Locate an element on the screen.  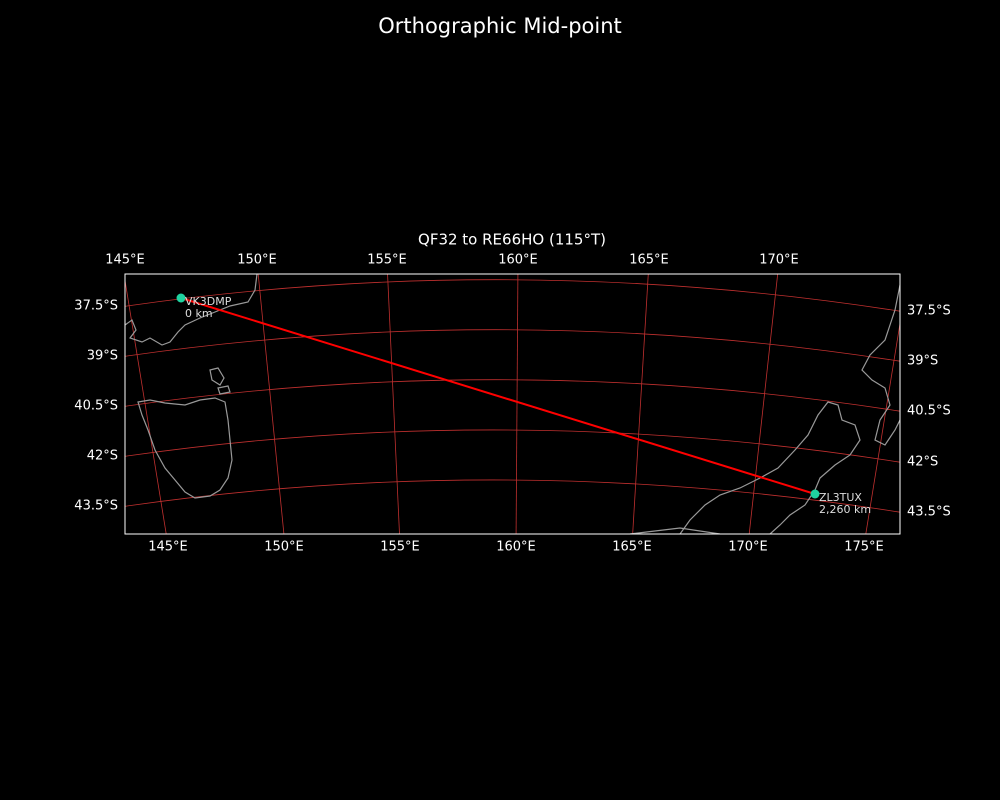
station-call: VK3DMP is located at coordinates (208, 301).